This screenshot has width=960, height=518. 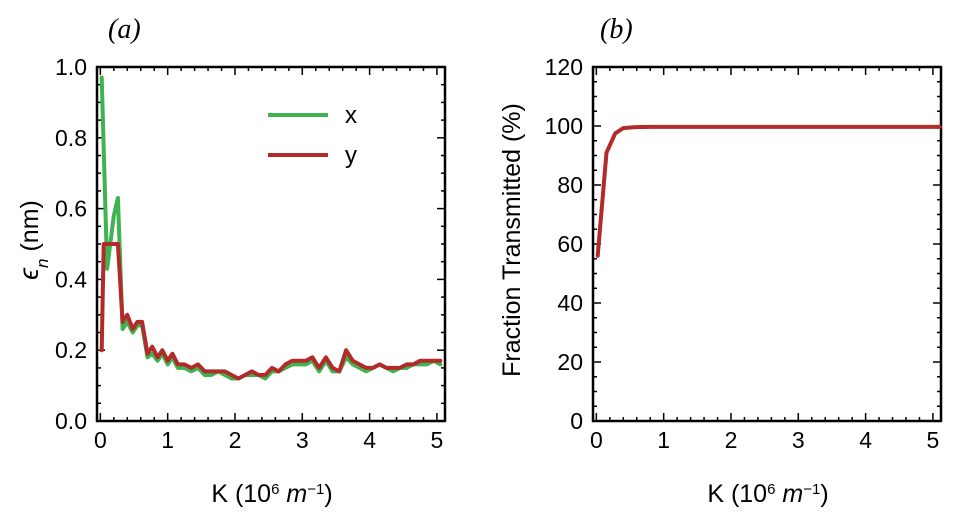 What do you see at coordinates (512, 240) in the screenshot?
I see `panel-b-ylabel: Fraction Transmitted (%)` at bounding box center [512, 240].